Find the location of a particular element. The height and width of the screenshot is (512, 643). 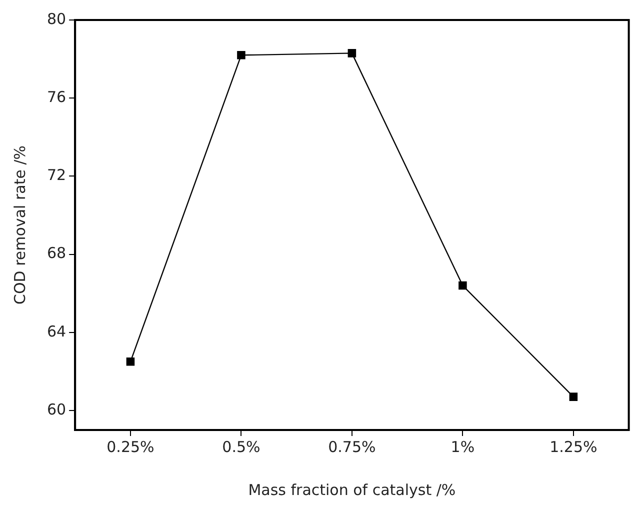

y-tick-label: 64 is located at coordinates (56, 331).